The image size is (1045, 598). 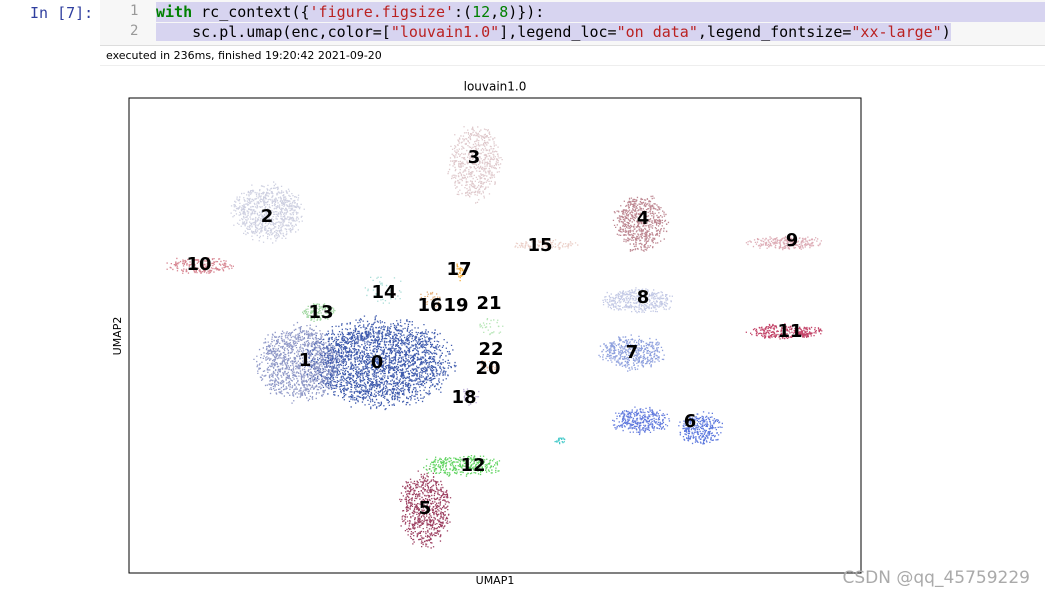 I want to click on cluster-label: 18, so click(x=463, y=397).